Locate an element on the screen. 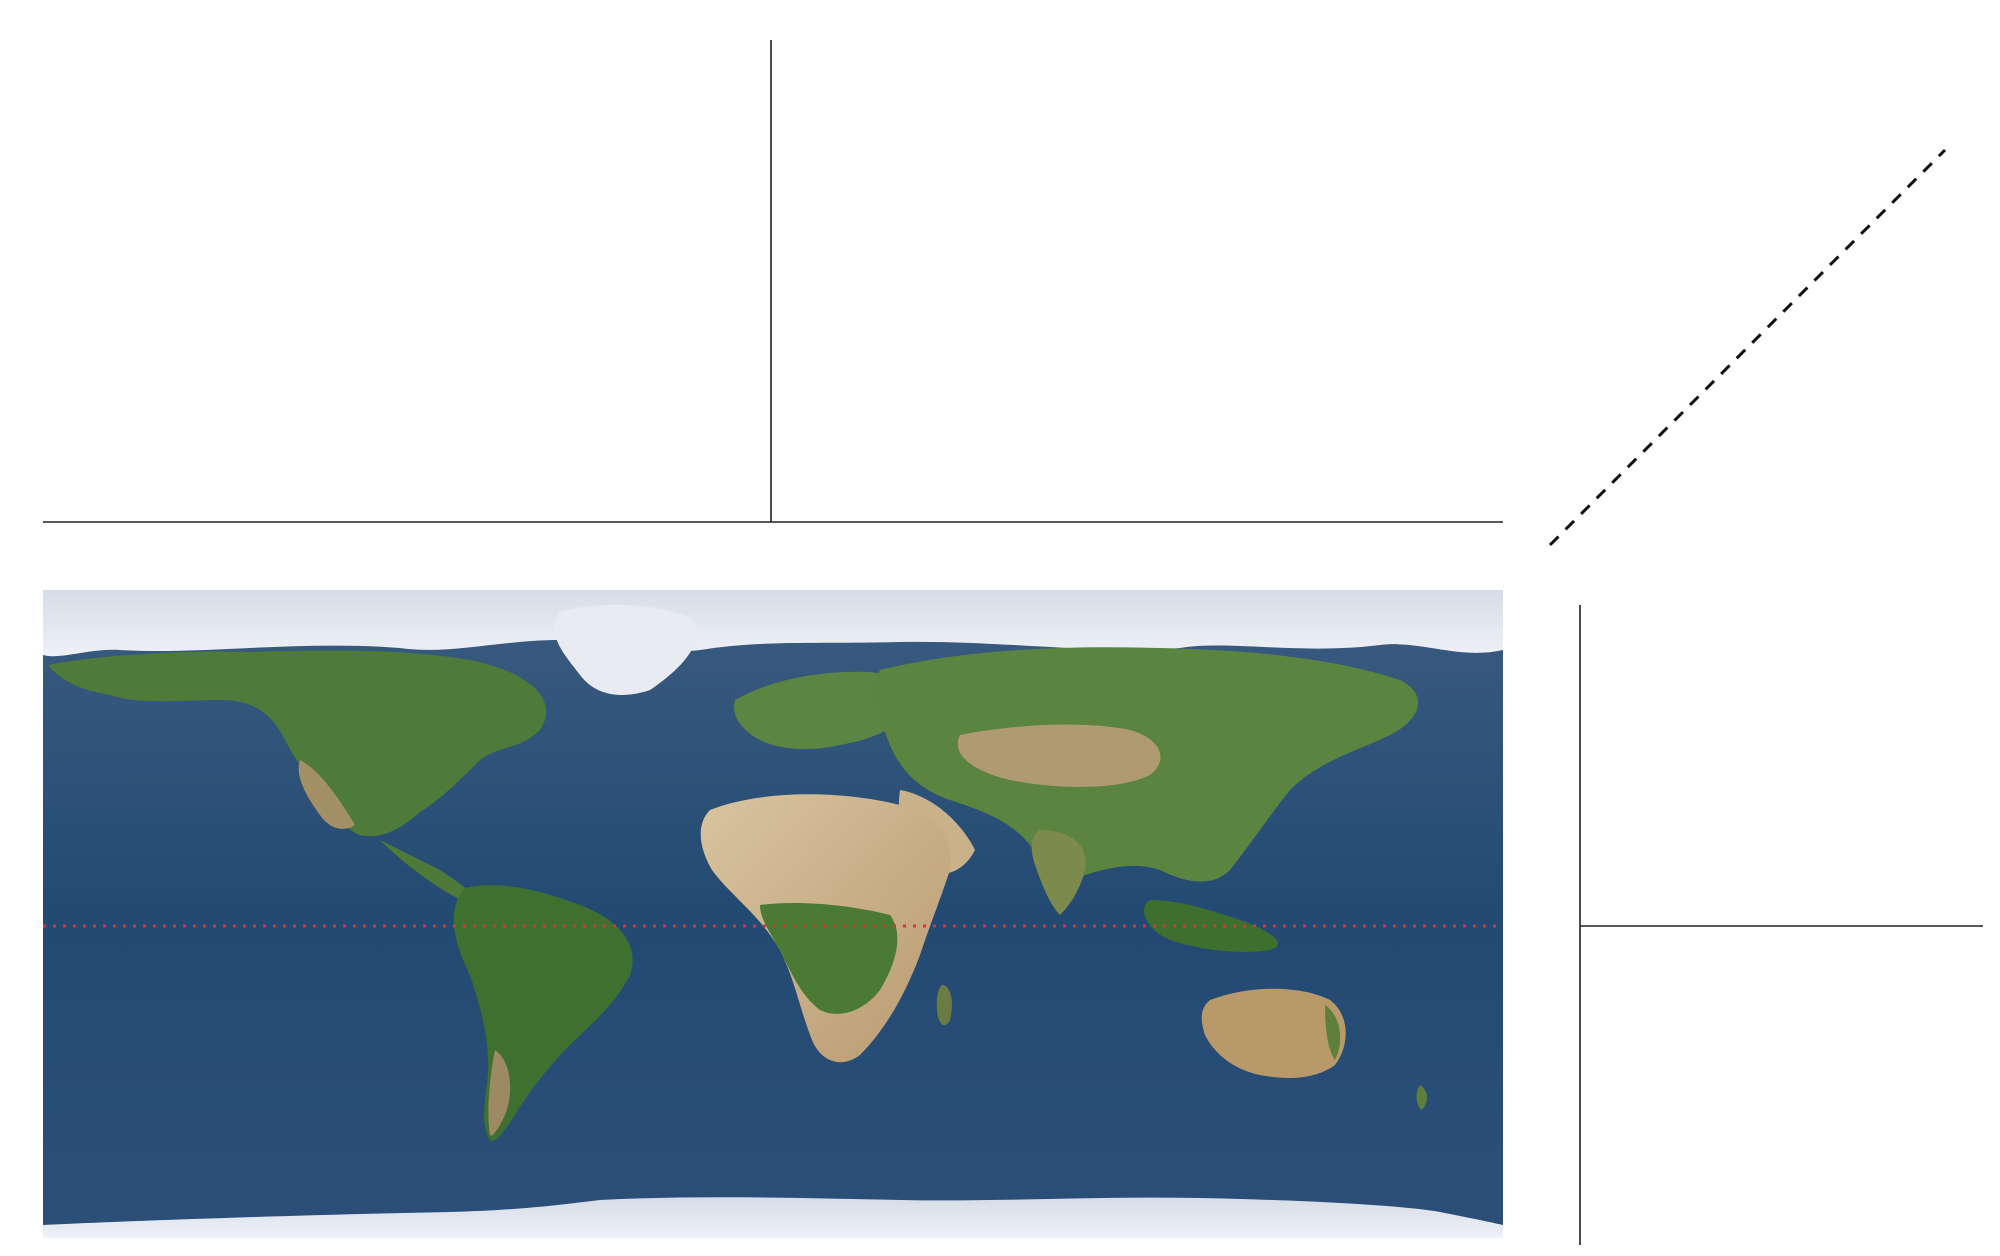 The height and width of the screenshot is (1256, 2000). australia is located at coordinates (1273, 1033).